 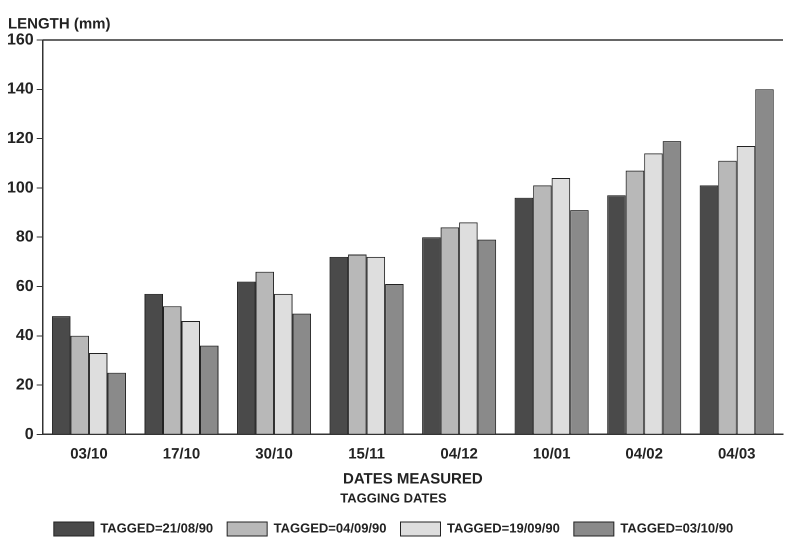 What do you see at coordinates (551, 454) in the screenshot?
I see `x-tick-label: 10/01` at bounding box center [551, 454].